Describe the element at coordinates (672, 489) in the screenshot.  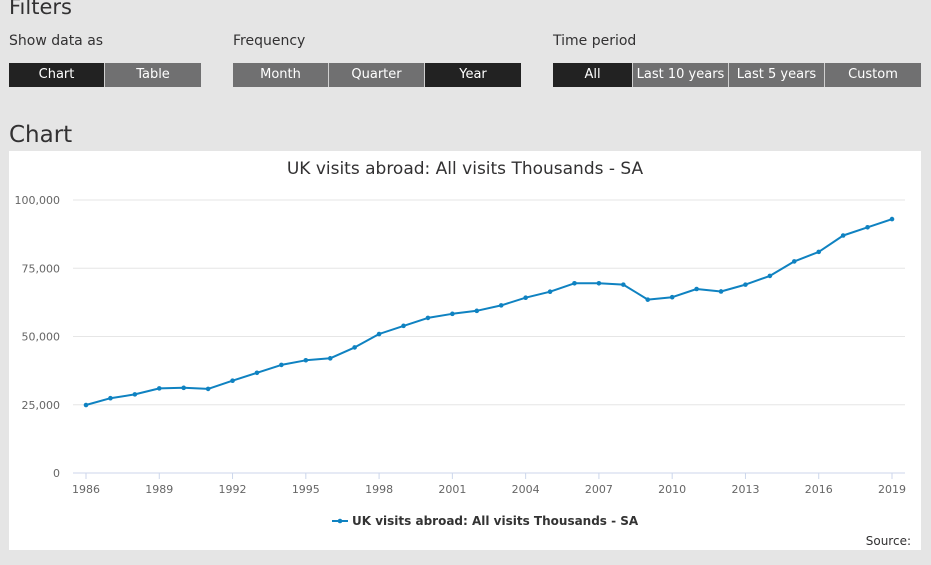
I see `x-tick-label: 2010` at that location.